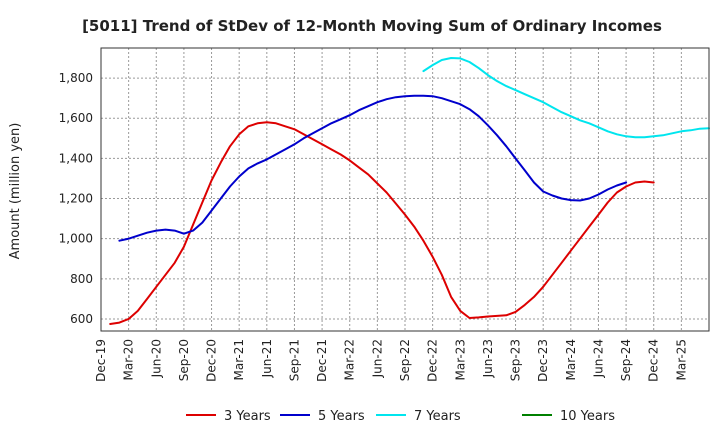  What do you see at coordinates (156, 358) in the screenshot?
I see `x-tick-label: Jun-20` at bounding box center [156, 358].